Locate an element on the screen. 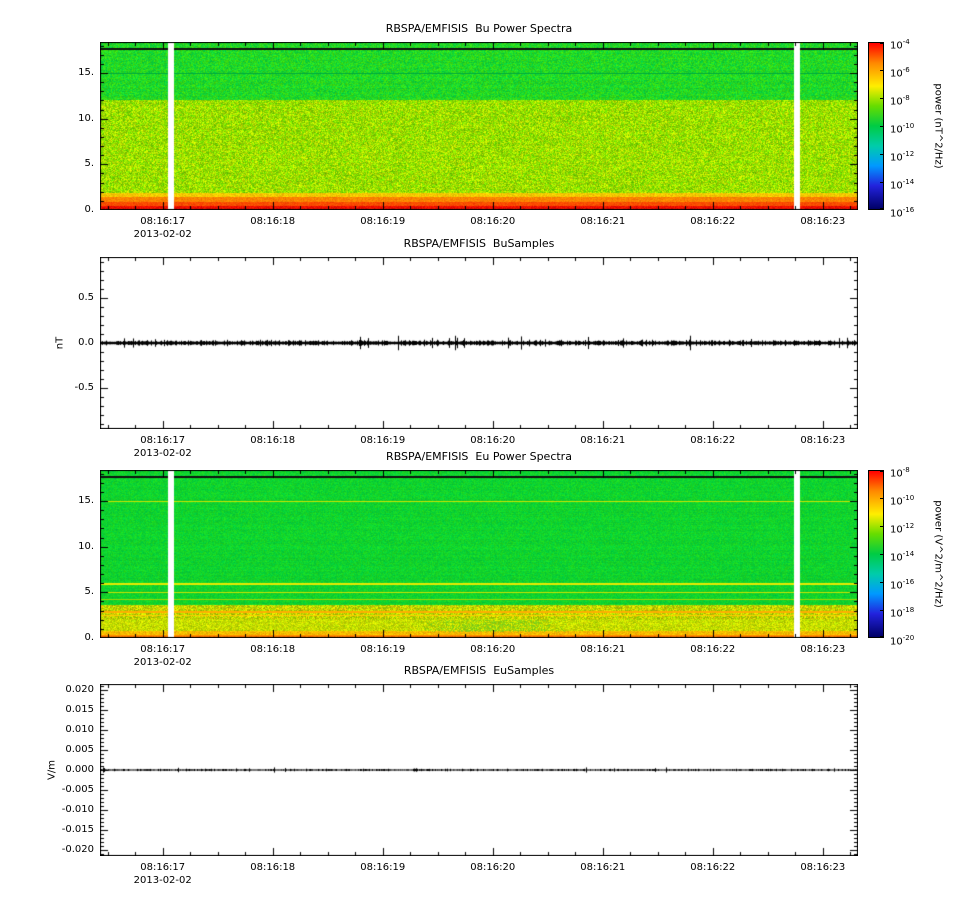 This screenshot has height=900, width=967. colorbar-tick-label: 10⁻¹⁸ is located at coordinates (902, 613).